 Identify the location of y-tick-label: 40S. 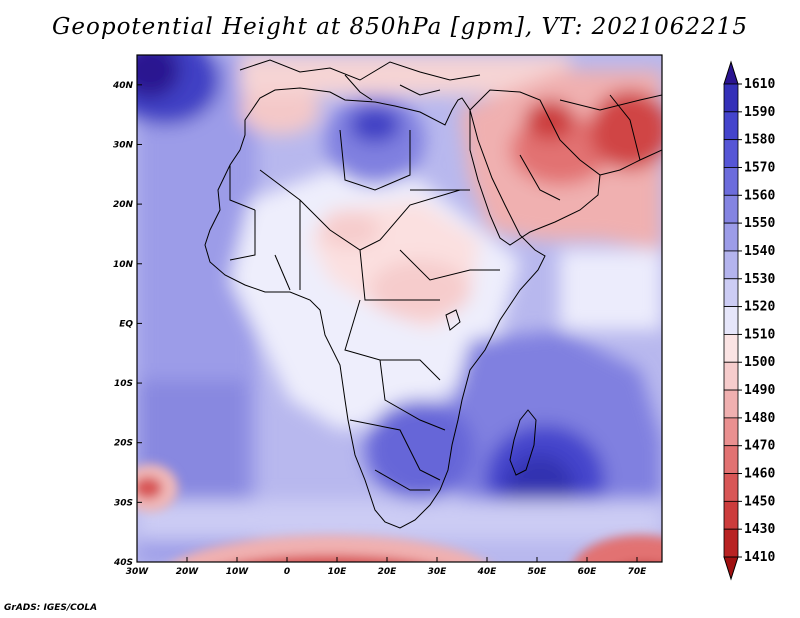
(123, 563).